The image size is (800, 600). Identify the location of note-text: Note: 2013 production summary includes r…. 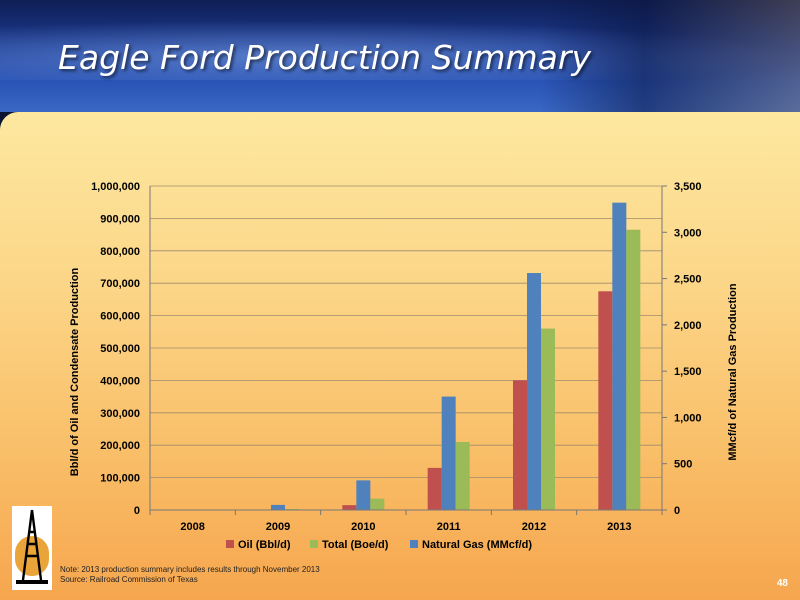
(190, 569).